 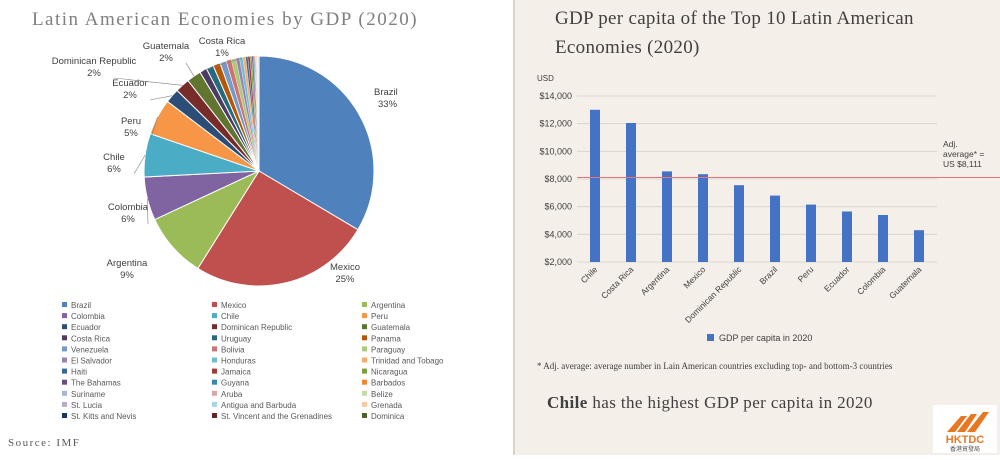 What do you see at coordinates (259, 405) in the screenshot?
I see `pie-legend-label: Antigua and Barbuda` at bounding box center [259, 405].